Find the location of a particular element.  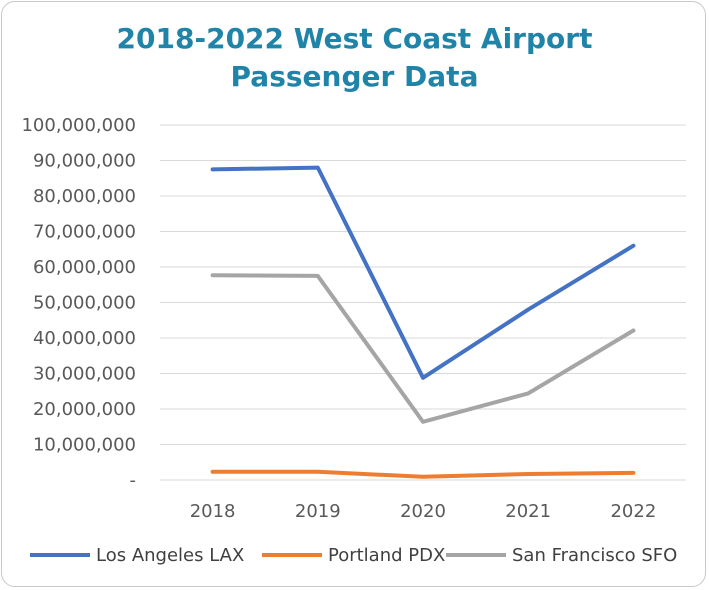

y-tick-label-7: 70,000,000 is located at coordinates (84, 232).